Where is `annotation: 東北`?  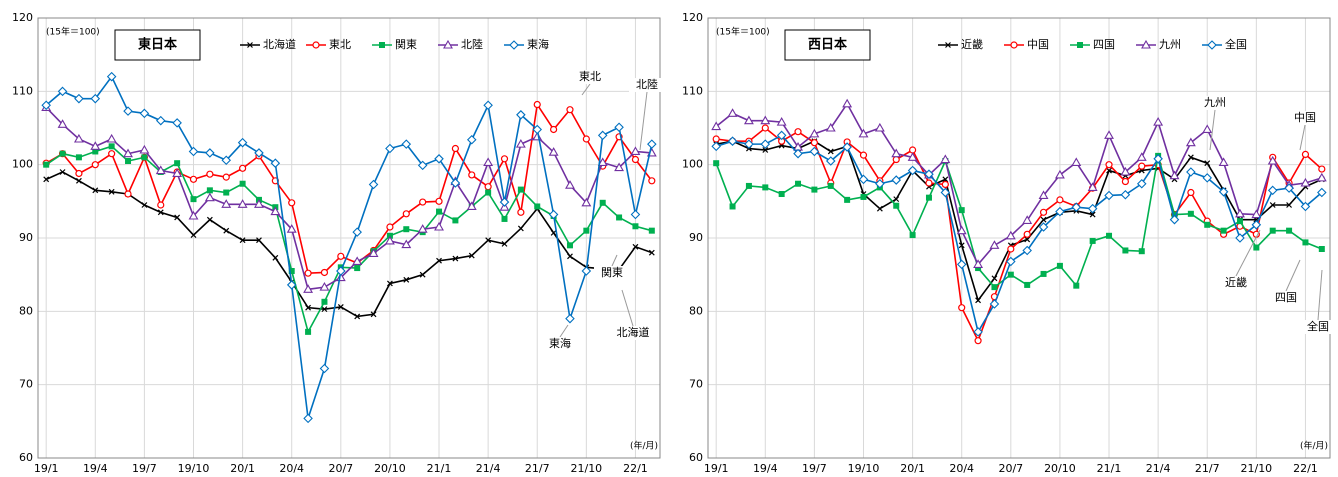 annotation: 東北 is located at coordinates (590, 76).